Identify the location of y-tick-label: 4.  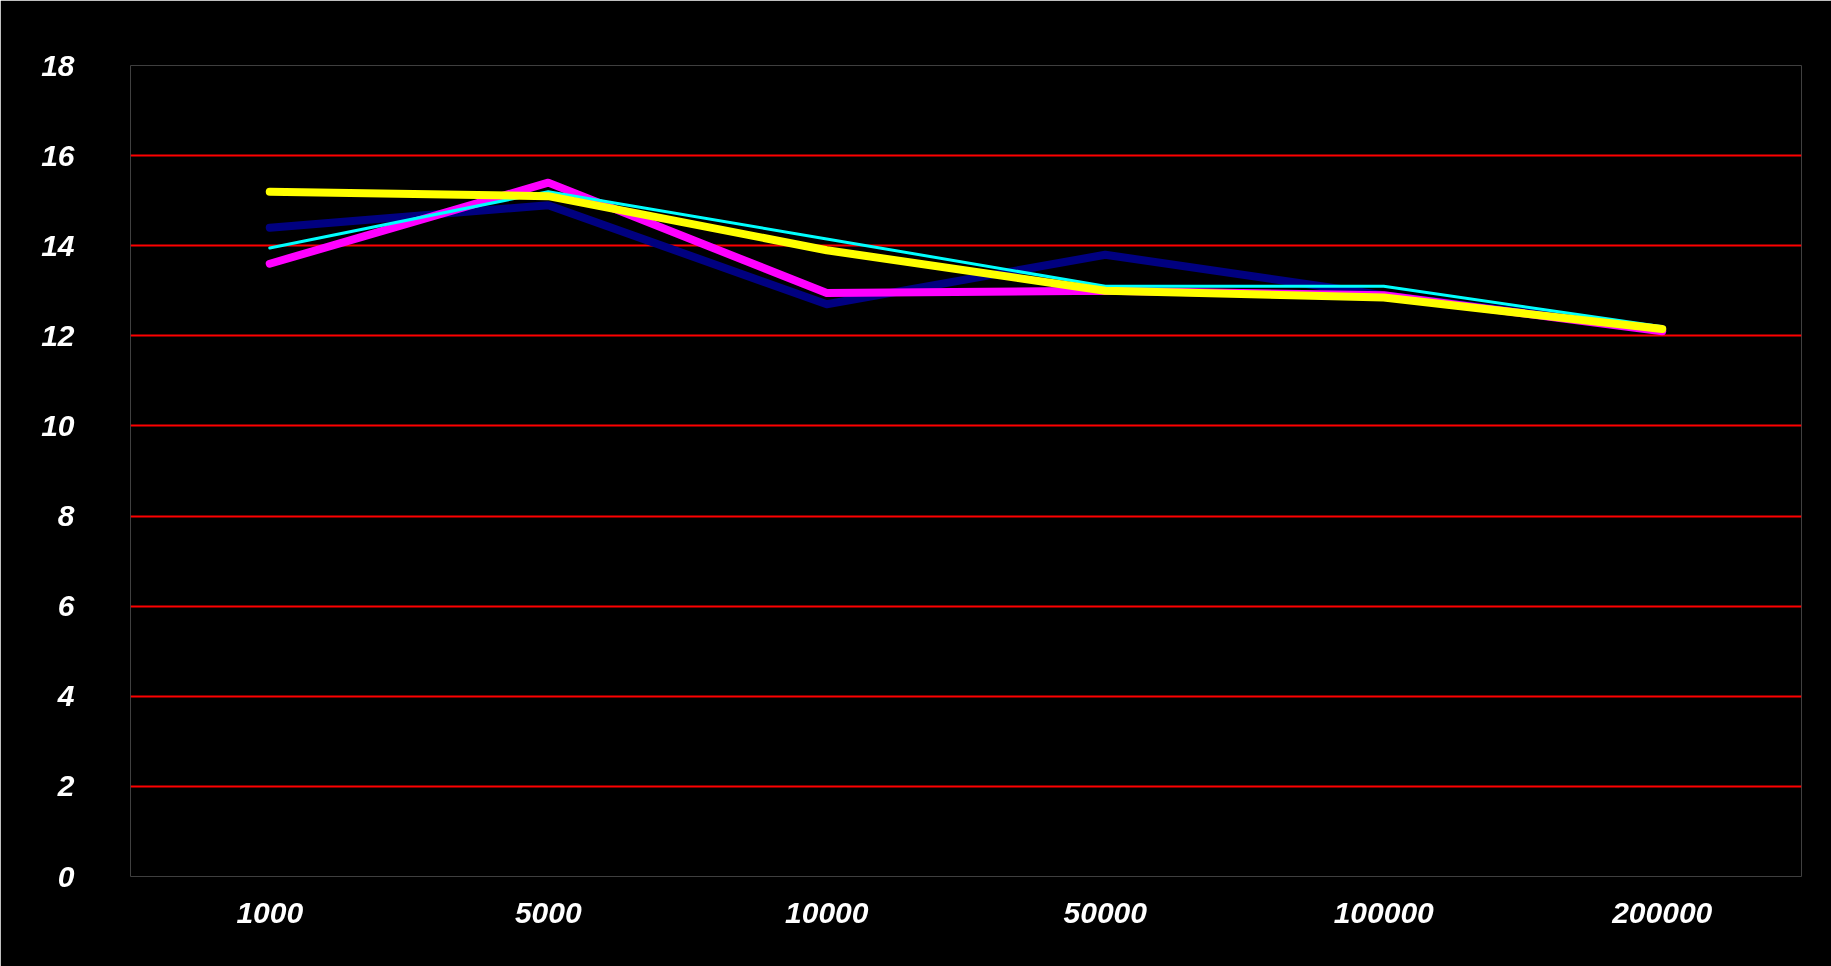
(65, 696).